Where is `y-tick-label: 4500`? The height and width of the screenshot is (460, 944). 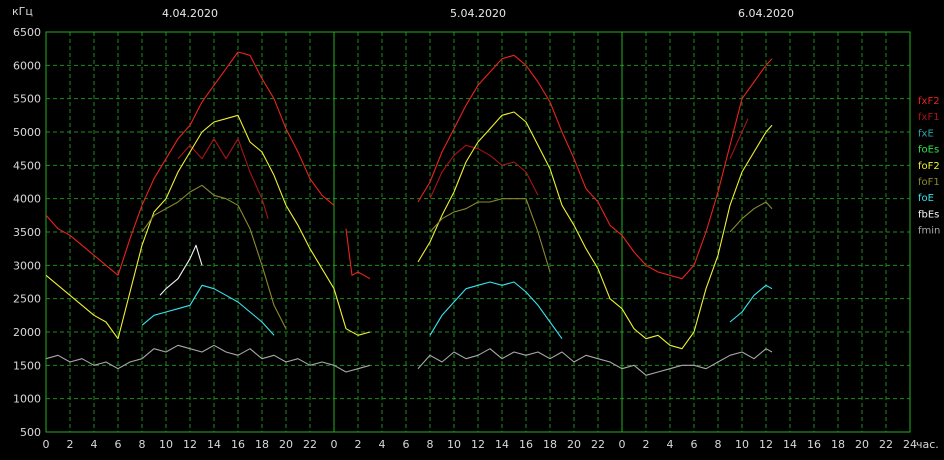
y-tick-label: 4500 is located at coordinates (27, 165).